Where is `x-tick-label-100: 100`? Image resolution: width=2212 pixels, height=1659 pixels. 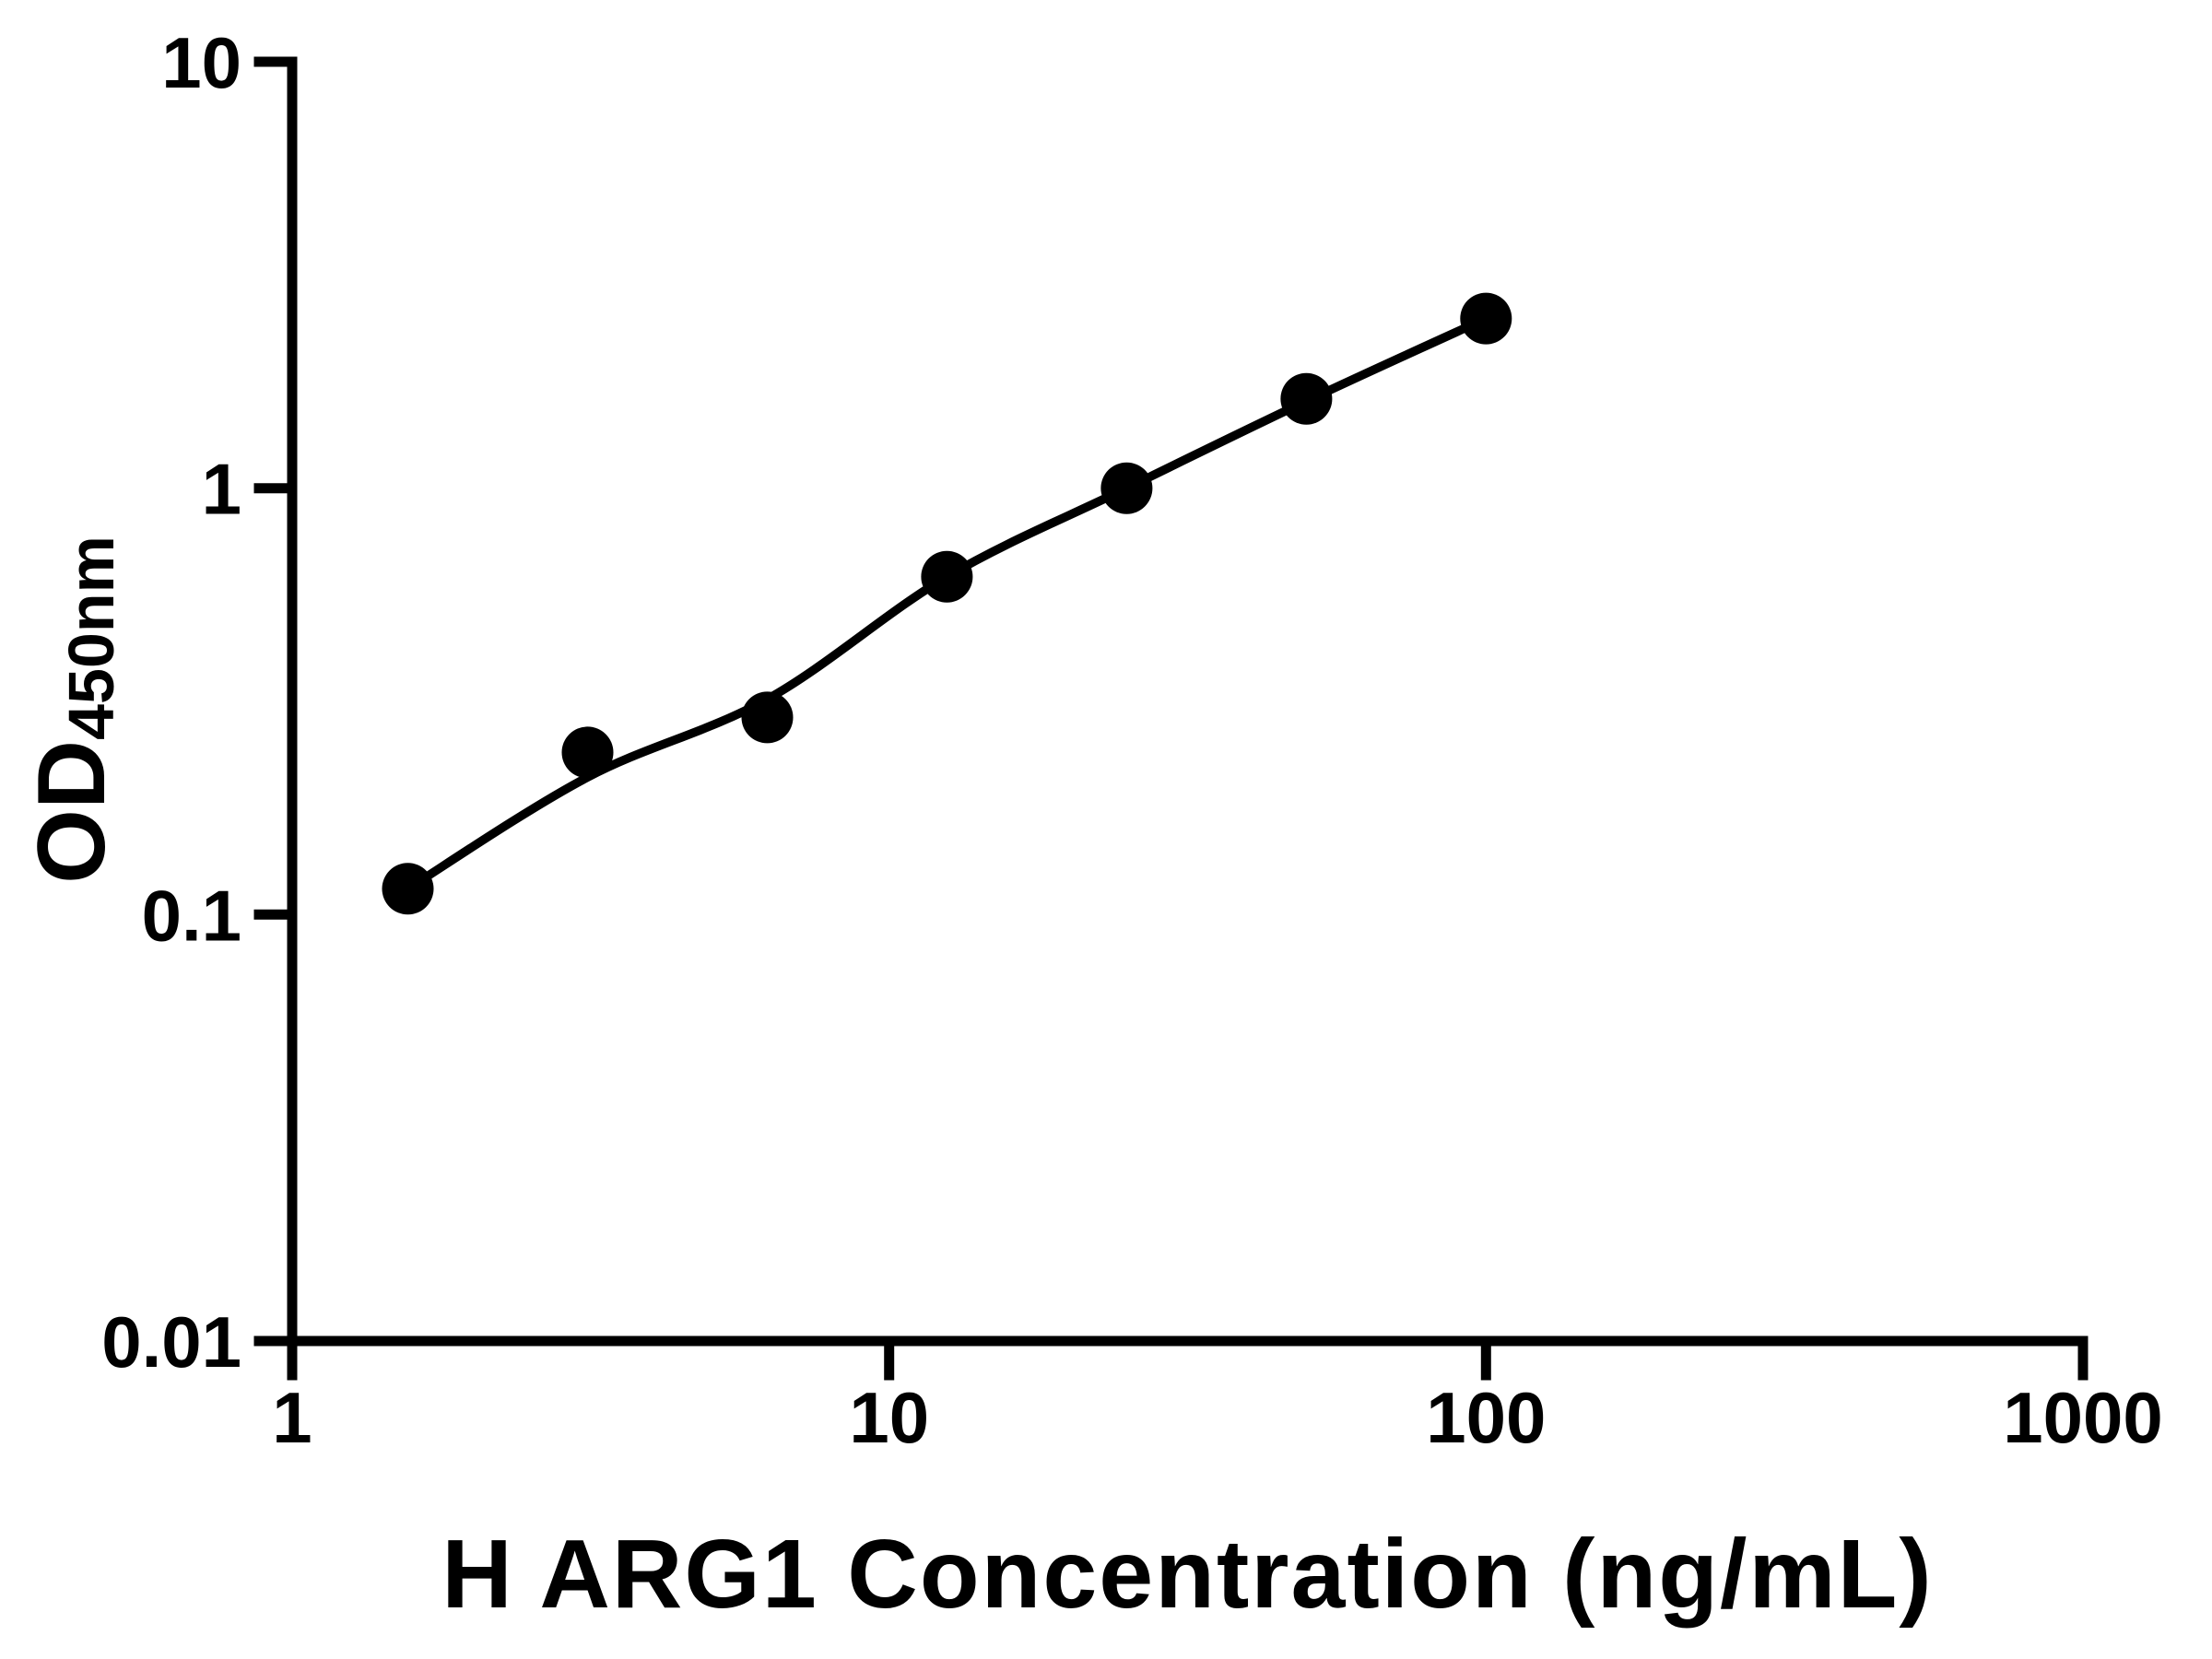
x-tick-label-100: 100 is located at coordinates (1486, 1417).